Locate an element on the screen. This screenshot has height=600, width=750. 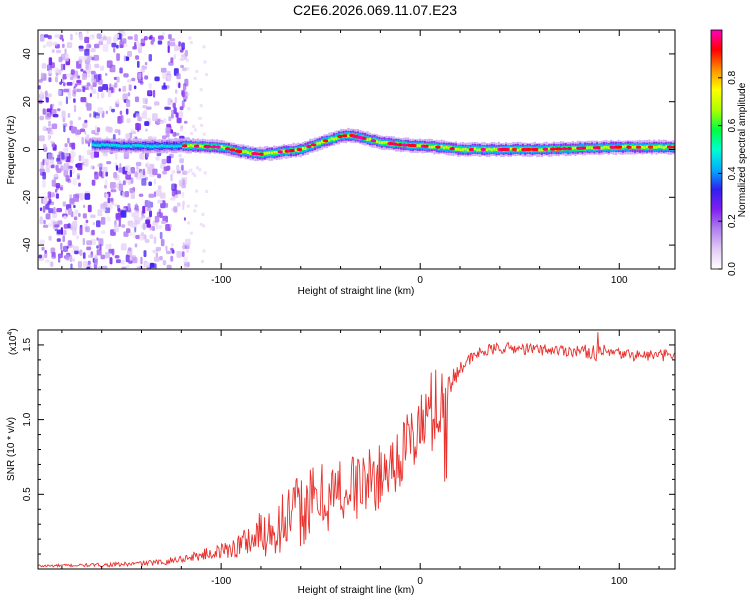
colorbar-tick-label: 0.0 is located at coordinates (732, 269).